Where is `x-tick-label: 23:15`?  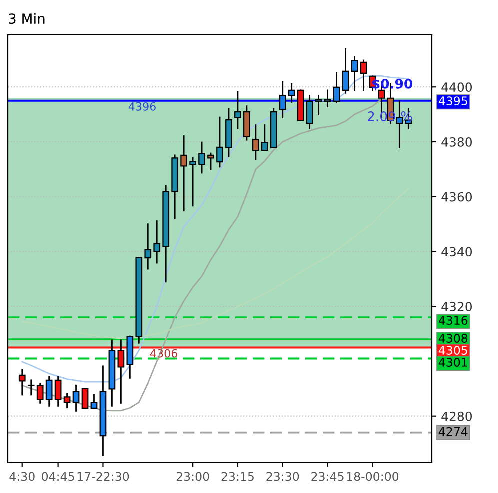
x-tick-label: 23:15 is located at coordinates (238, 477).